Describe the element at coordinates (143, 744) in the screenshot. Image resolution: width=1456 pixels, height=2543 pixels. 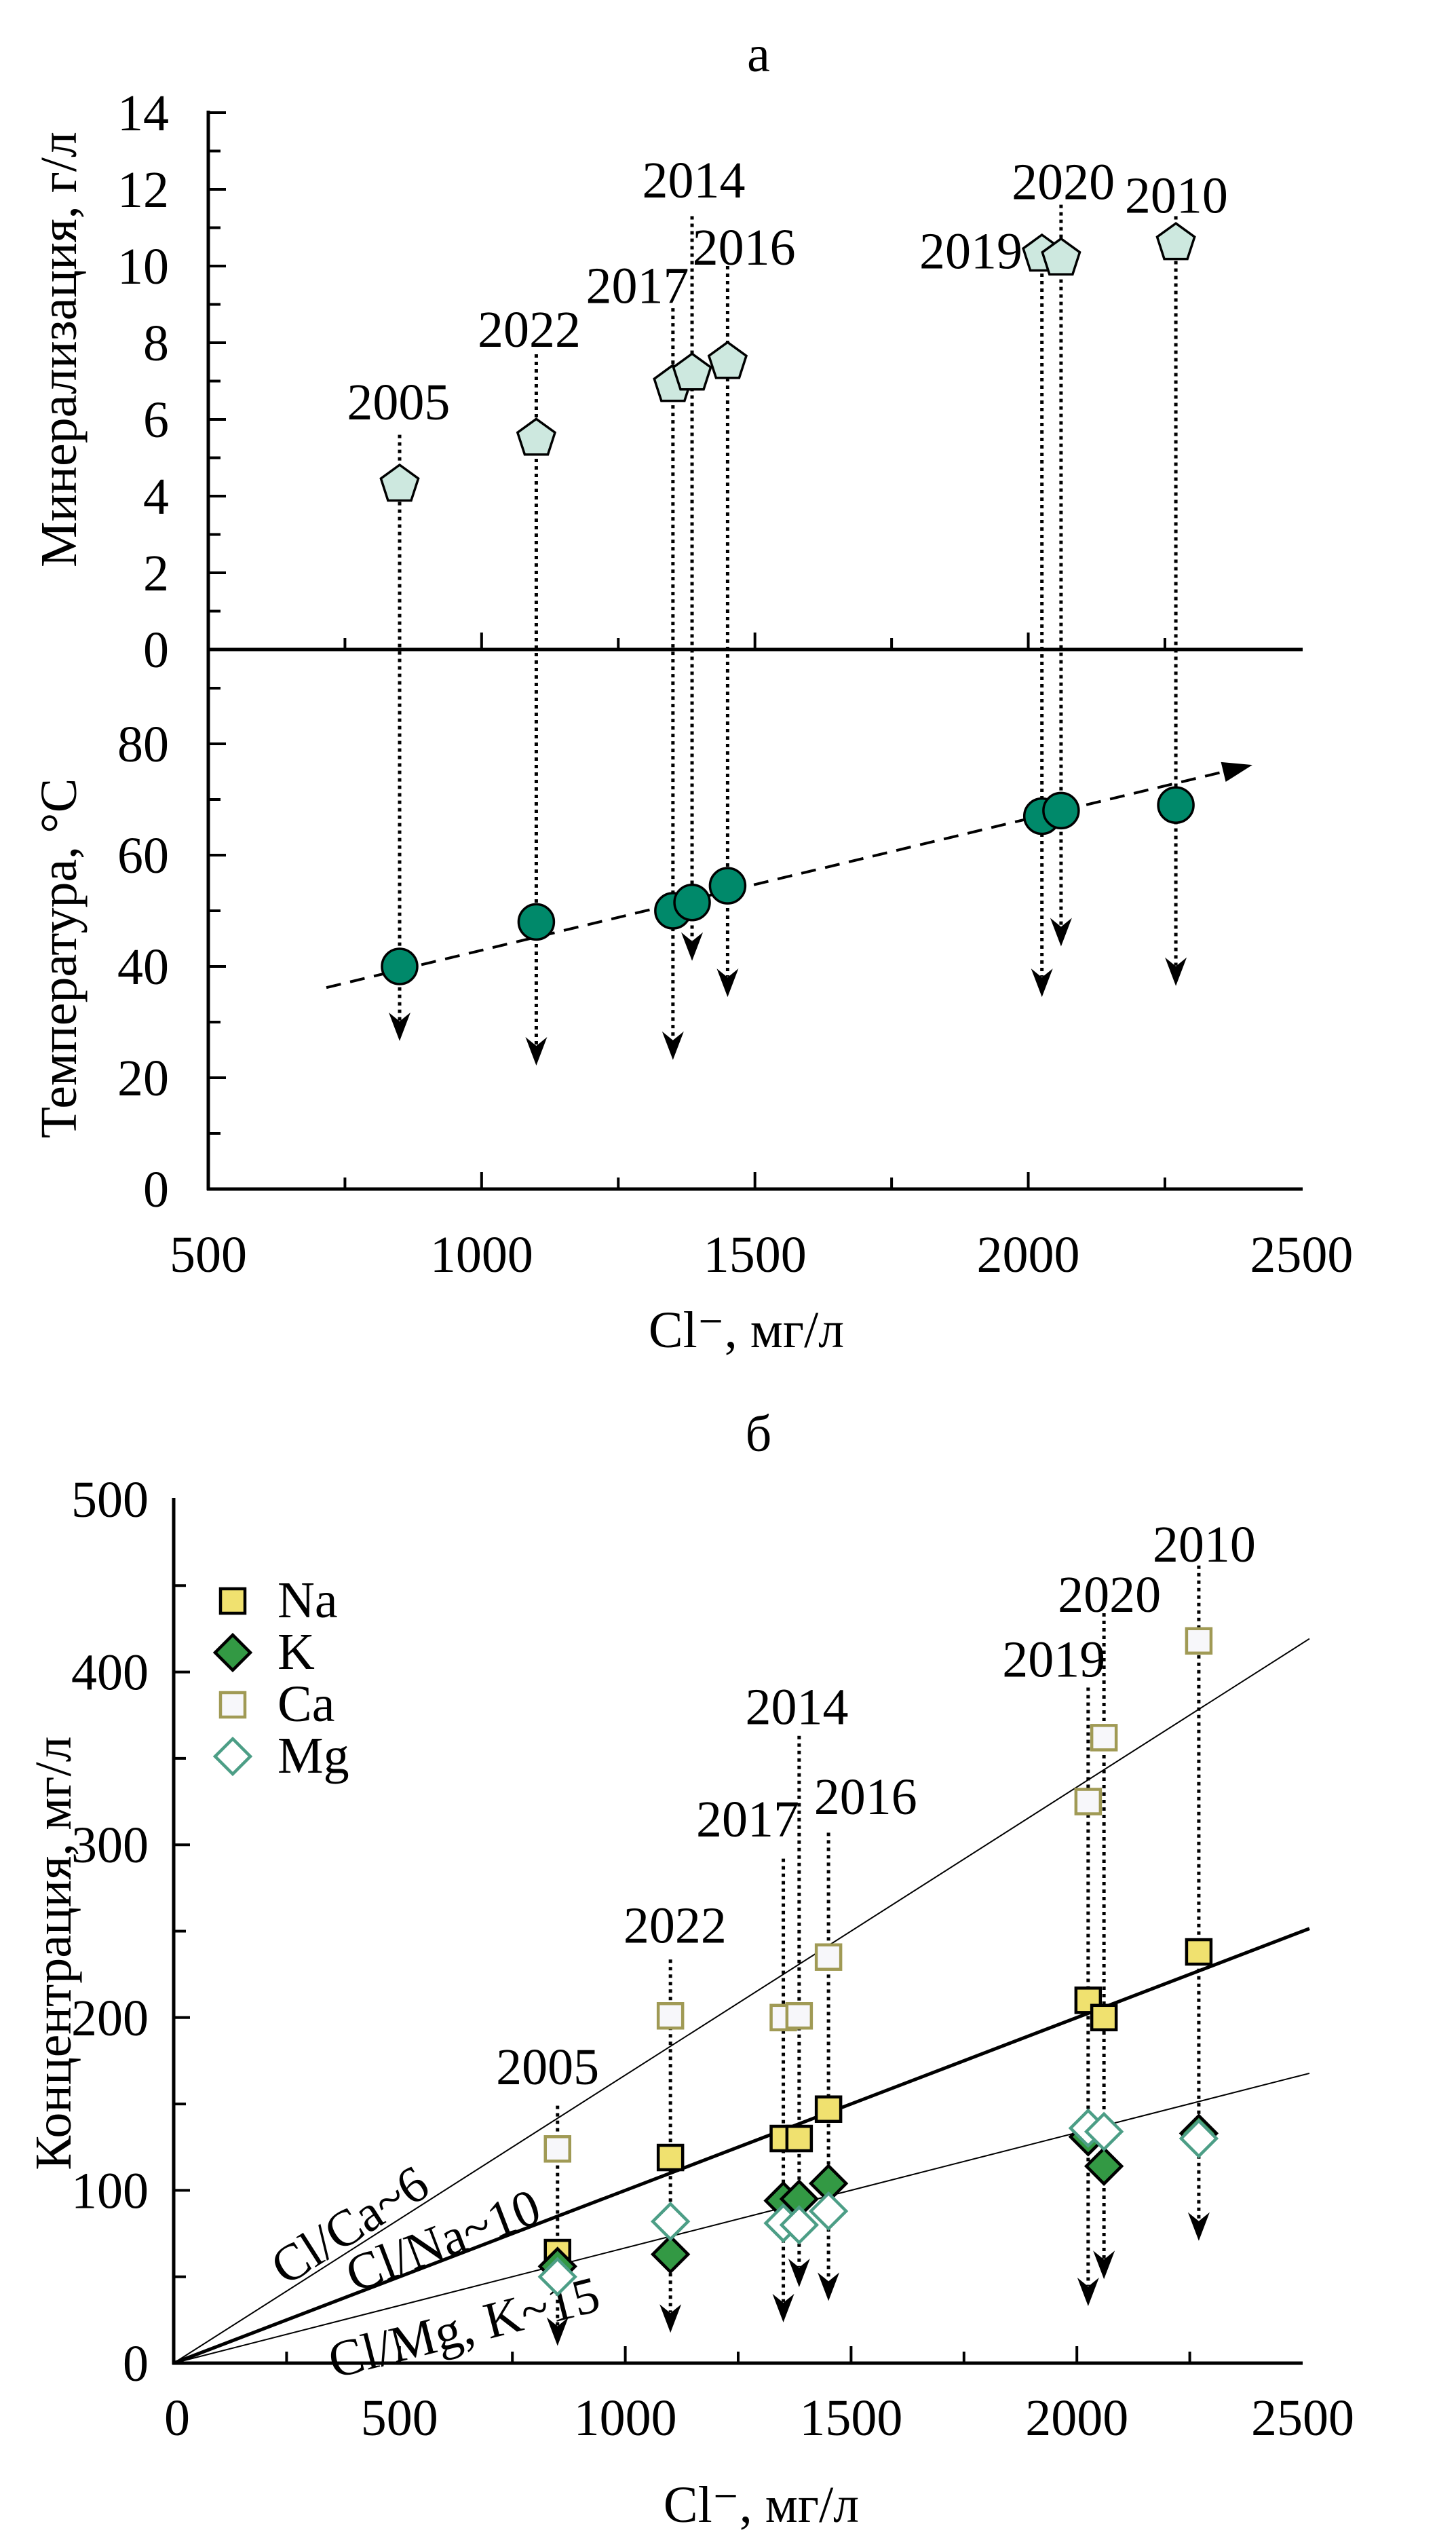
I see `y-tick-label: 80` at that location.